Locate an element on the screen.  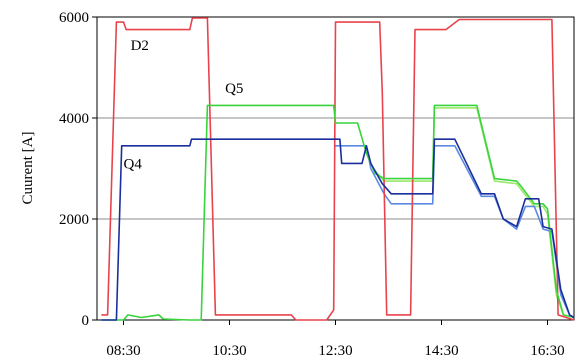
y-tick-label: 2000 is located at coordinates (74, 220).